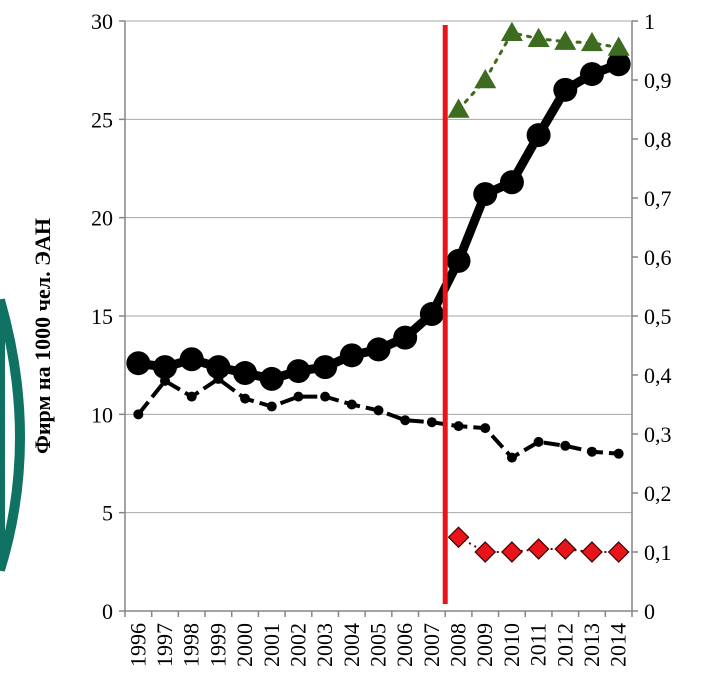 The height and width of the screenshot is (689, 715). What do you see at coordinates (217, 645) in the screenshot?
I see `x-tick-label: 1999` at bounding box center [217, 645].